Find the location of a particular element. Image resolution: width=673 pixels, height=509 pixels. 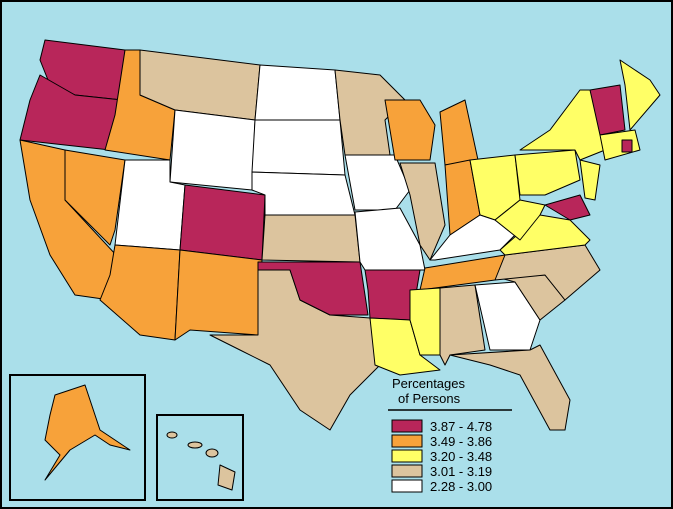

legend-title: of Persons is located at coordinates (429, 398).